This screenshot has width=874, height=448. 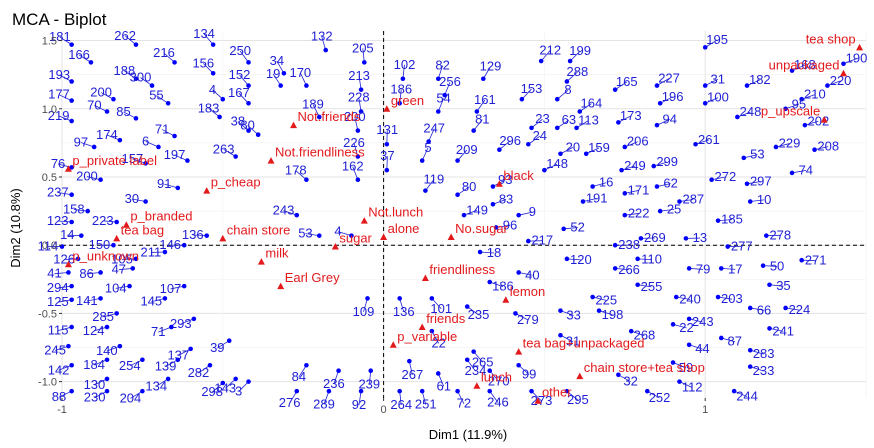 What do you see at coordinates (469, 186) in the screenshot?
I see `individual-label: 80` at bounding box center [469, 186].